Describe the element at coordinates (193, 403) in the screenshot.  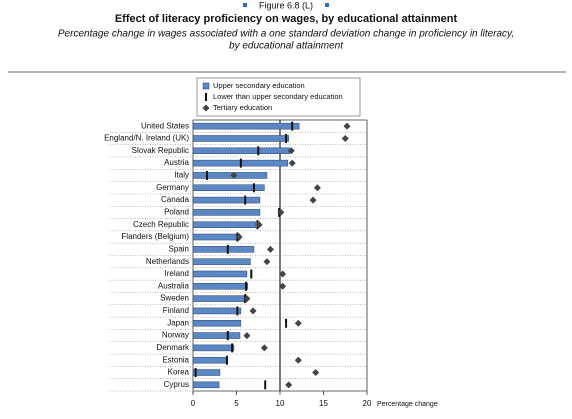
I see `x-tick-label: 0` at that location.